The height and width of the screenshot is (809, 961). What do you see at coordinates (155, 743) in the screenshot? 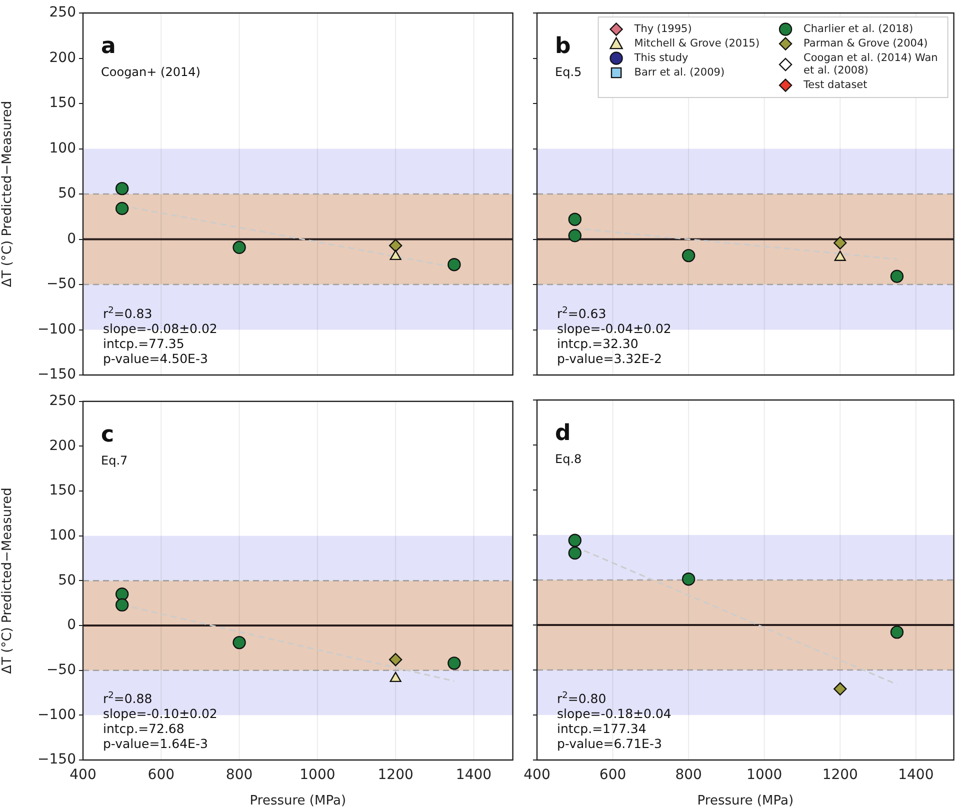
I see `annotation: p-value=1.64E-3` at bounding box center [155, 743].